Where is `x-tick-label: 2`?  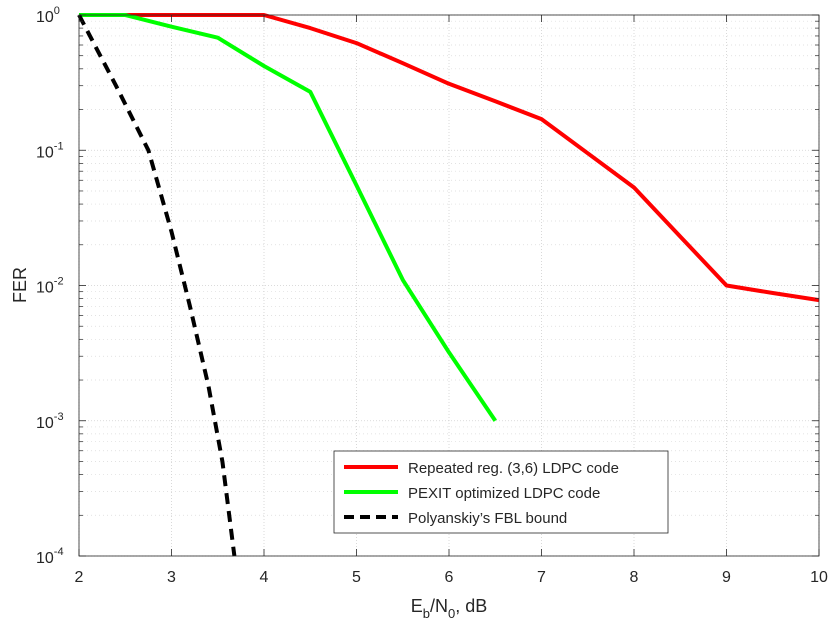 x-tick-label: 2 is located at coordinates (79, 577).